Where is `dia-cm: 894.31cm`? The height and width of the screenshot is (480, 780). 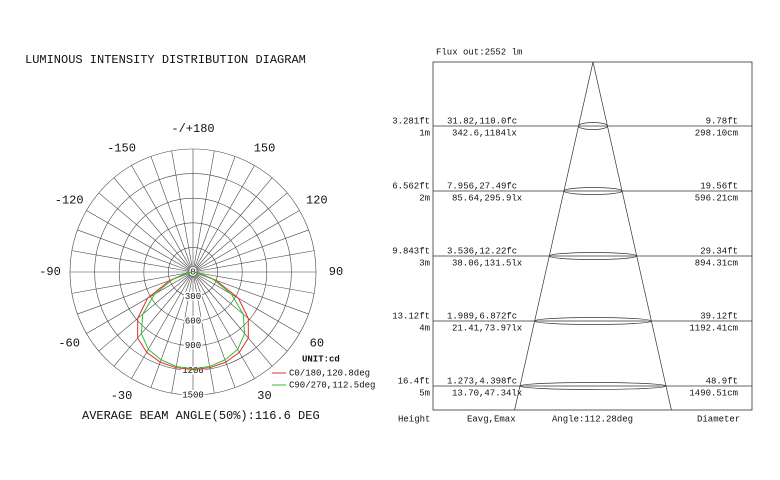
dia-cm: 894.31cm is located at coordinates (716, 263).